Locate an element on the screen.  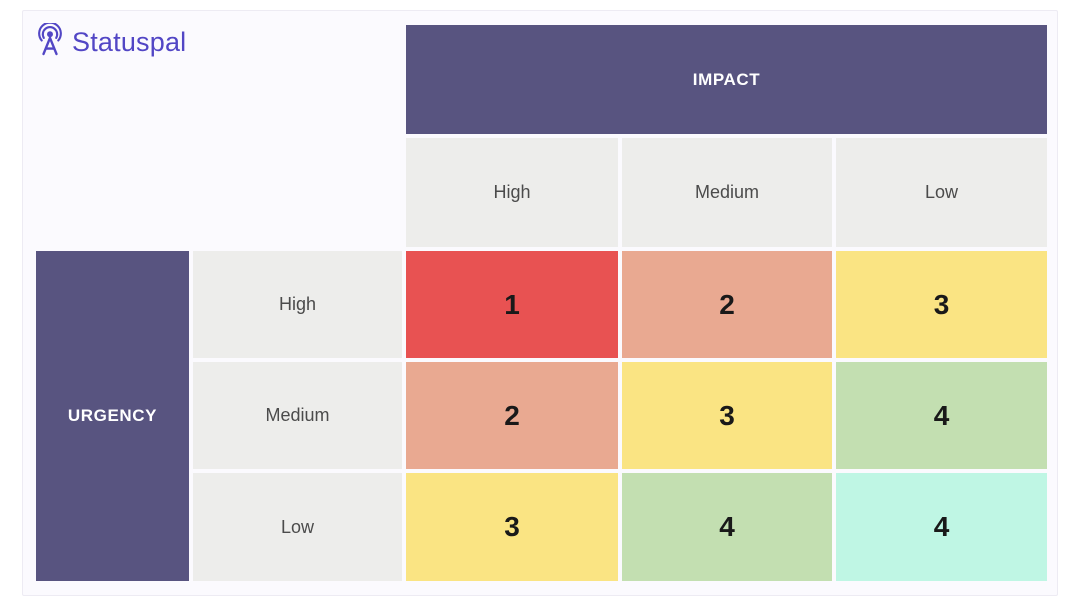
row-header-low: Low is located at coordinates (297, 527).